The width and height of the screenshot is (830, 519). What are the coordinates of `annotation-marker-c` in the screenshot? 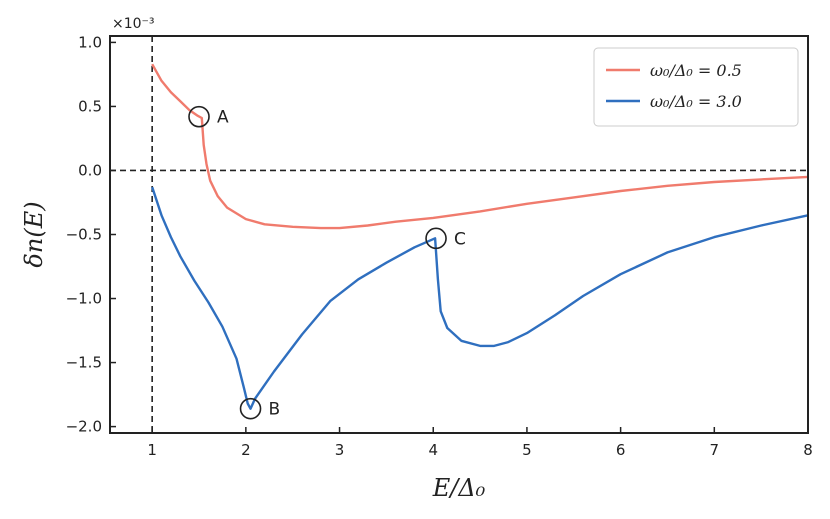 It's located at (436, 238).